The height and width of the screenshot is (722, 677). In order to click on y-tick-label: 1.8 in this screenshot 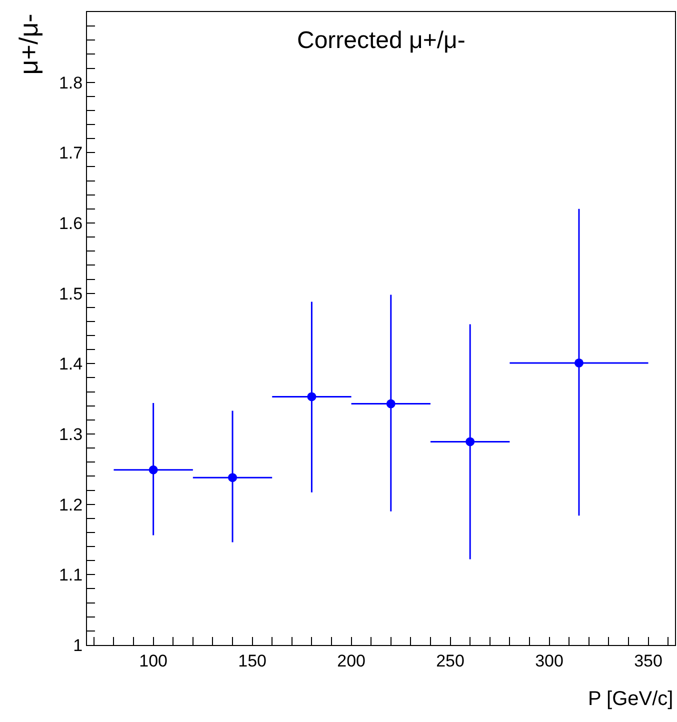, I will do `click(70, 82)`.